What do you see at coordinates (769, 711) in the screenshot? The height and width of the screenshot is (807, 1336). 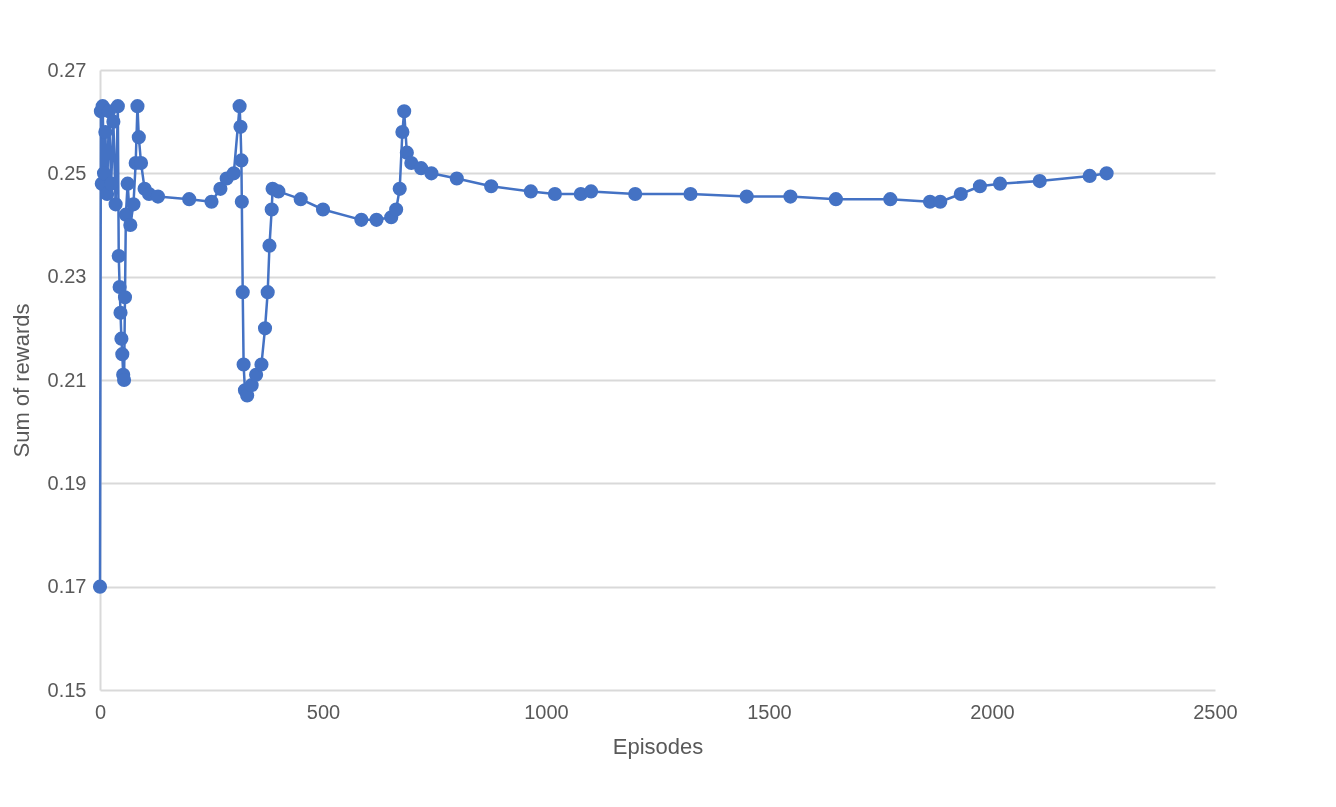 I see `x-tick-label: 1500` at bounding box center [769, 711].